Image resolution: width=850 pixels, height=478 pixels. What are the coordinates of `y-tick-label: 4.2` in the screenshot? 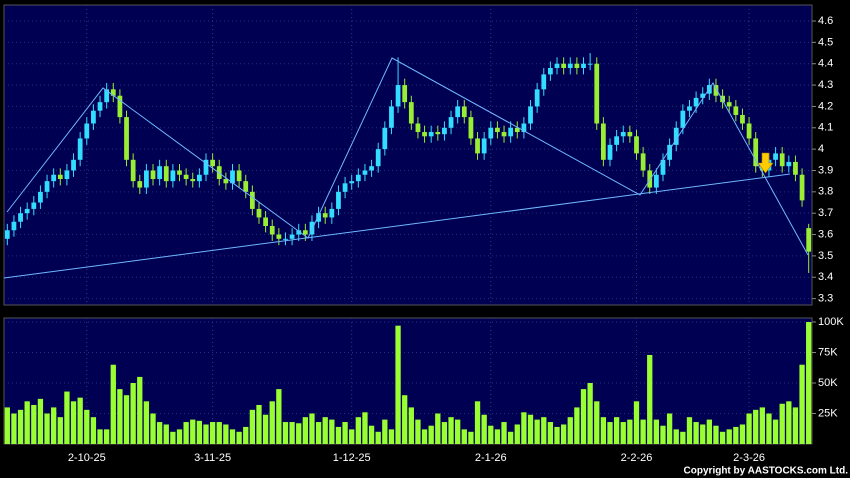 It's located at (825, 106).